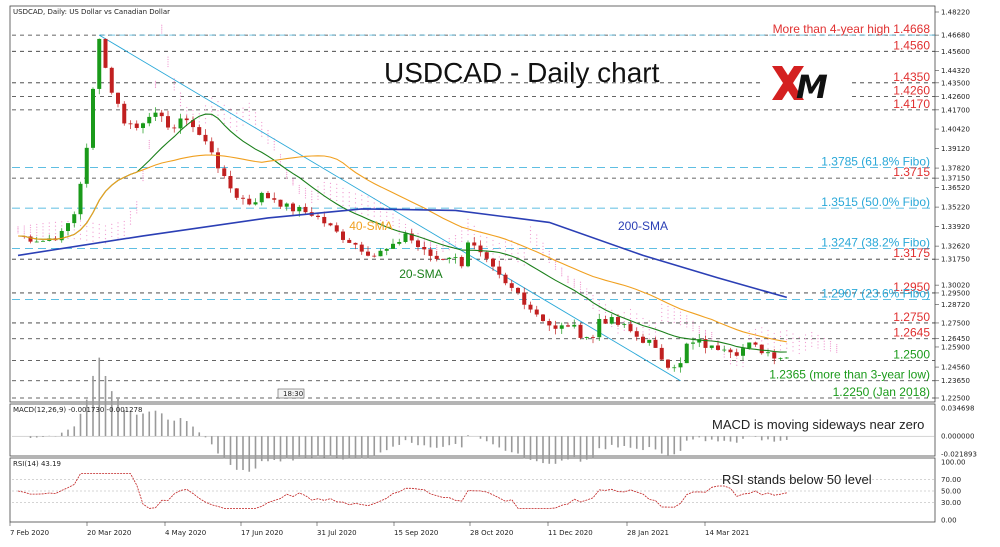 Image resolution: width=1000 pixels, height=547 pixels. I want to click on price-tick-label: 1.41700, so click(955, 110).